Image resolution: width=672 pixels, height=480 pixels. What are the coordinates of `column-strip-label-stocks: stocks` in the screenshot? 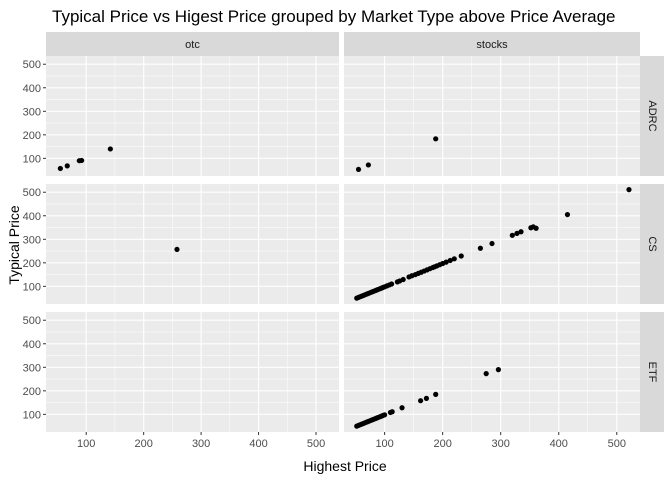 It's located at (492, 45).